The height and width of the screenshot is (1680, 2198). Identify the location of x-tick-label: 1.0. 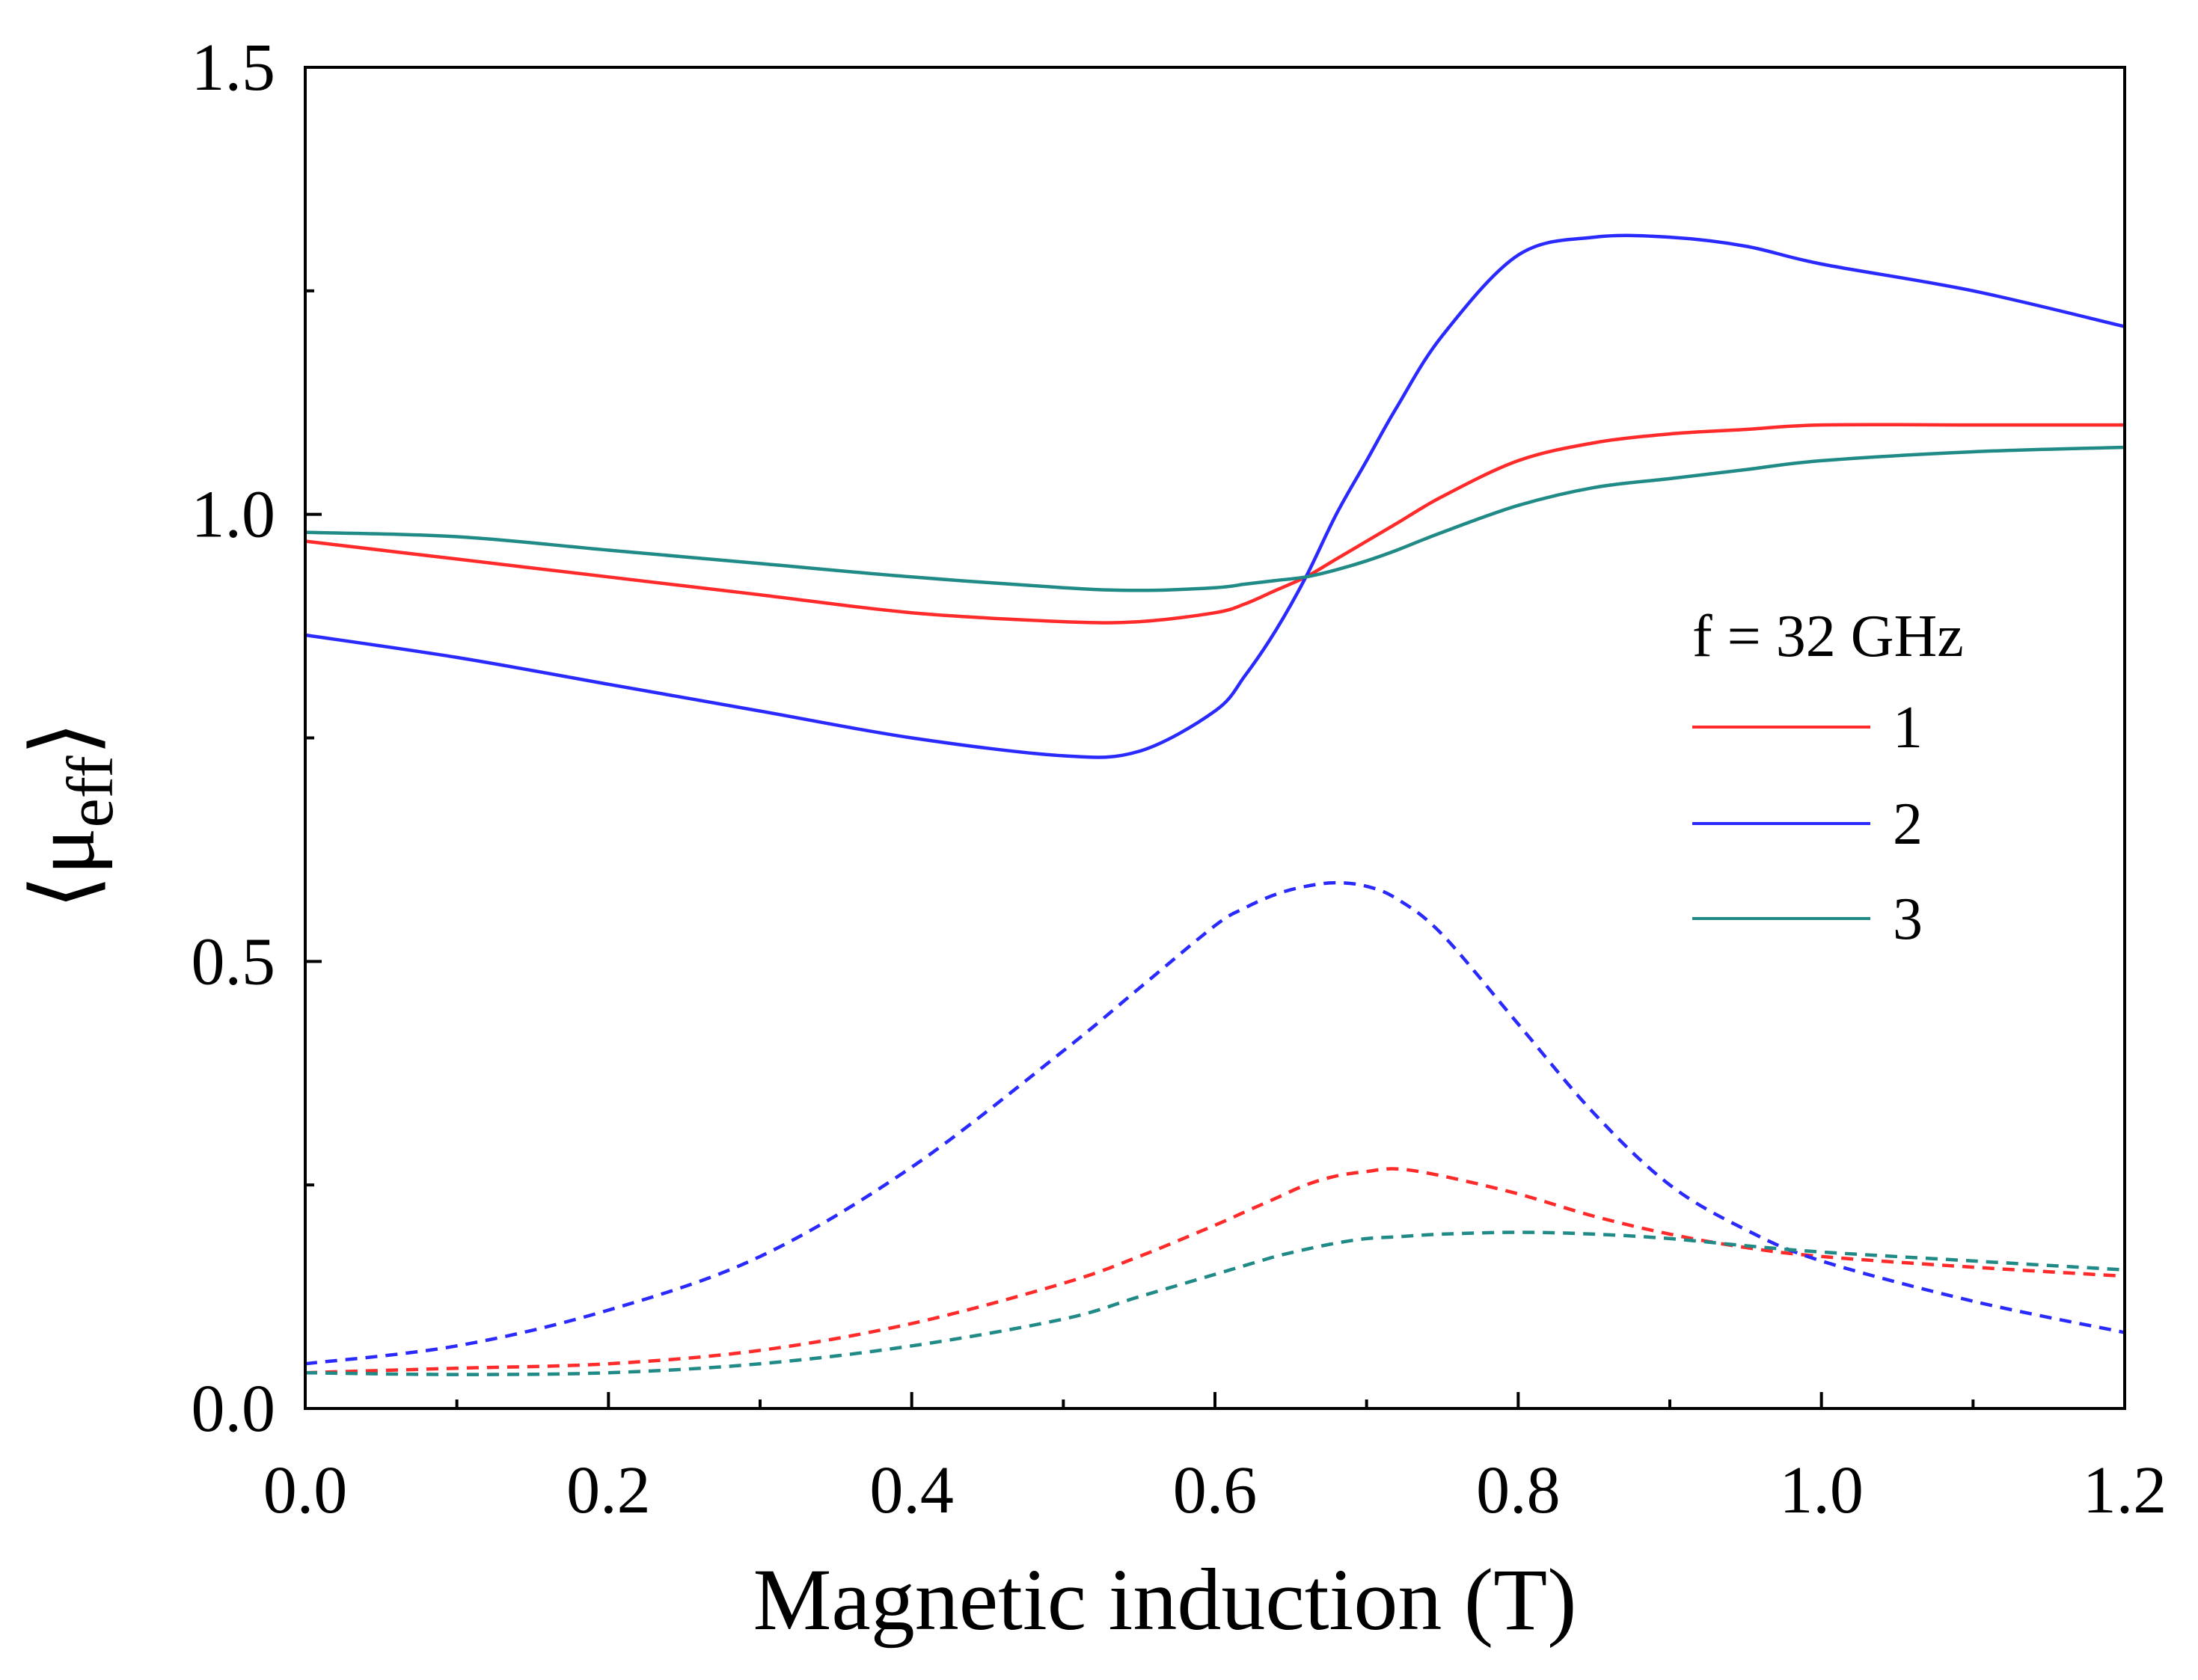
(1822, 1490).